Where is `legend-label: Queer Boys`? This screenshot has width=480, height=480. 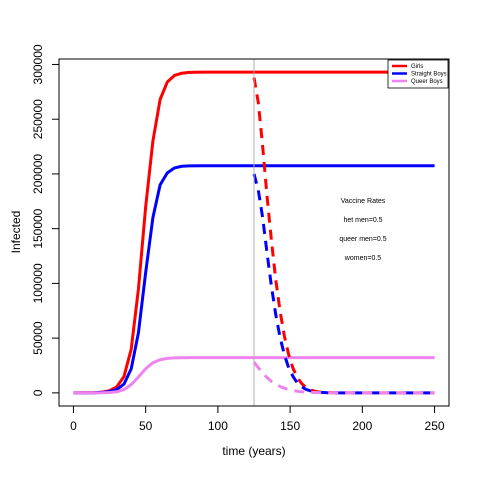 legend-label: Queer Boys is located at coordinates (427, 82).